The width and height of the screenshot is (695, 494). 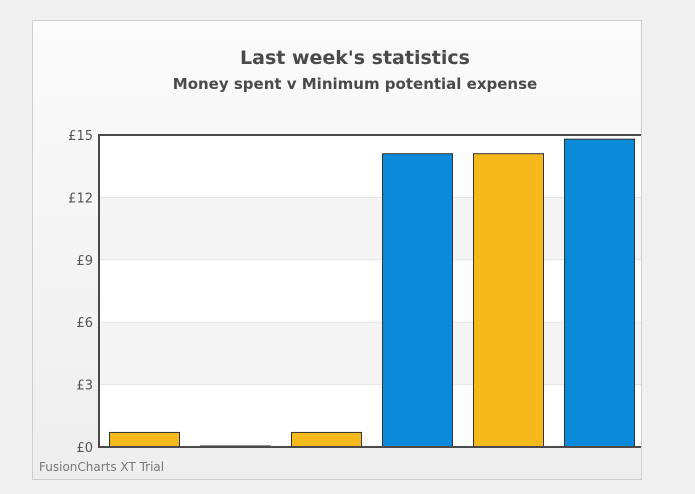 What do you see at coordinates (84, 448) in the screenshot?
I see `y-tick-label: £0` at bounding box center [84, 448].